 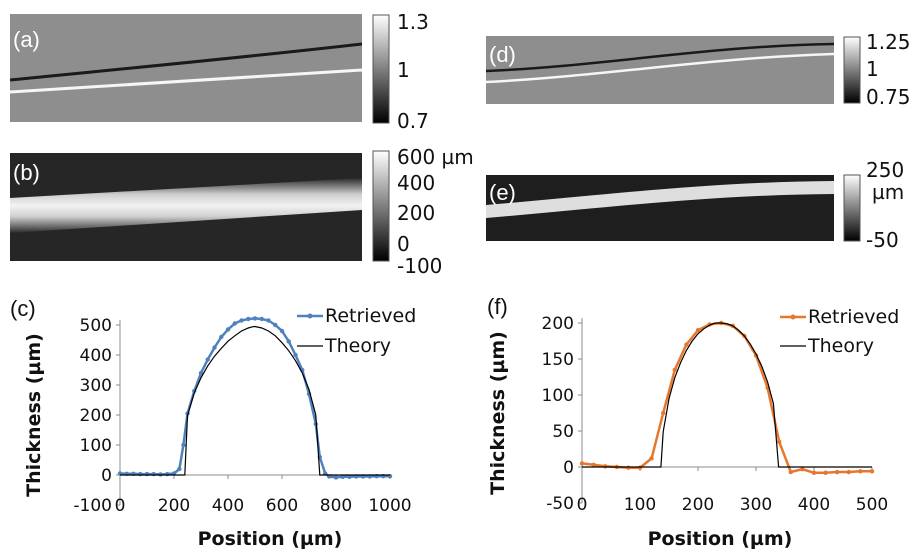 What do you see at coordinates (888, 192) in the screenshot?
I see `colorbar-e-unit: µm` at bounding box center [888, 192].